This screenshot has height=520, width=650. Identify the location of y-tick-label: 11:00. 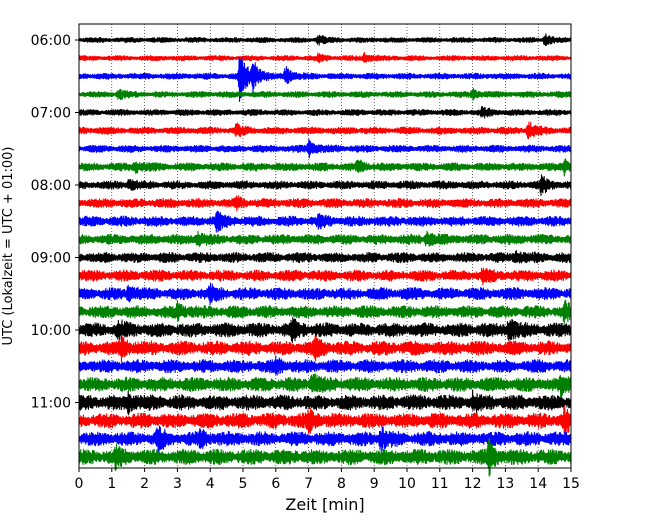
(51, 404).